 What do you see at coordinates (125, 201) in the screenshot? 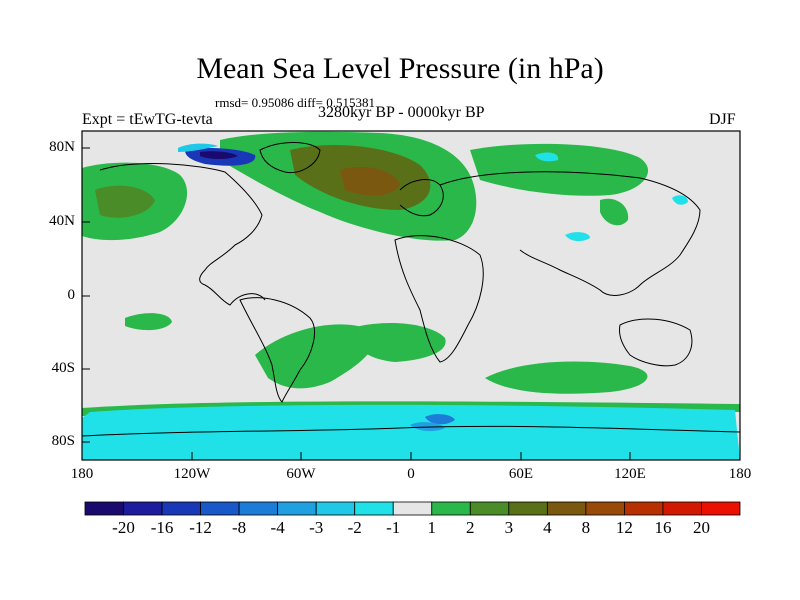
I see `north-pacific-core` at bounding box center [125, 201].